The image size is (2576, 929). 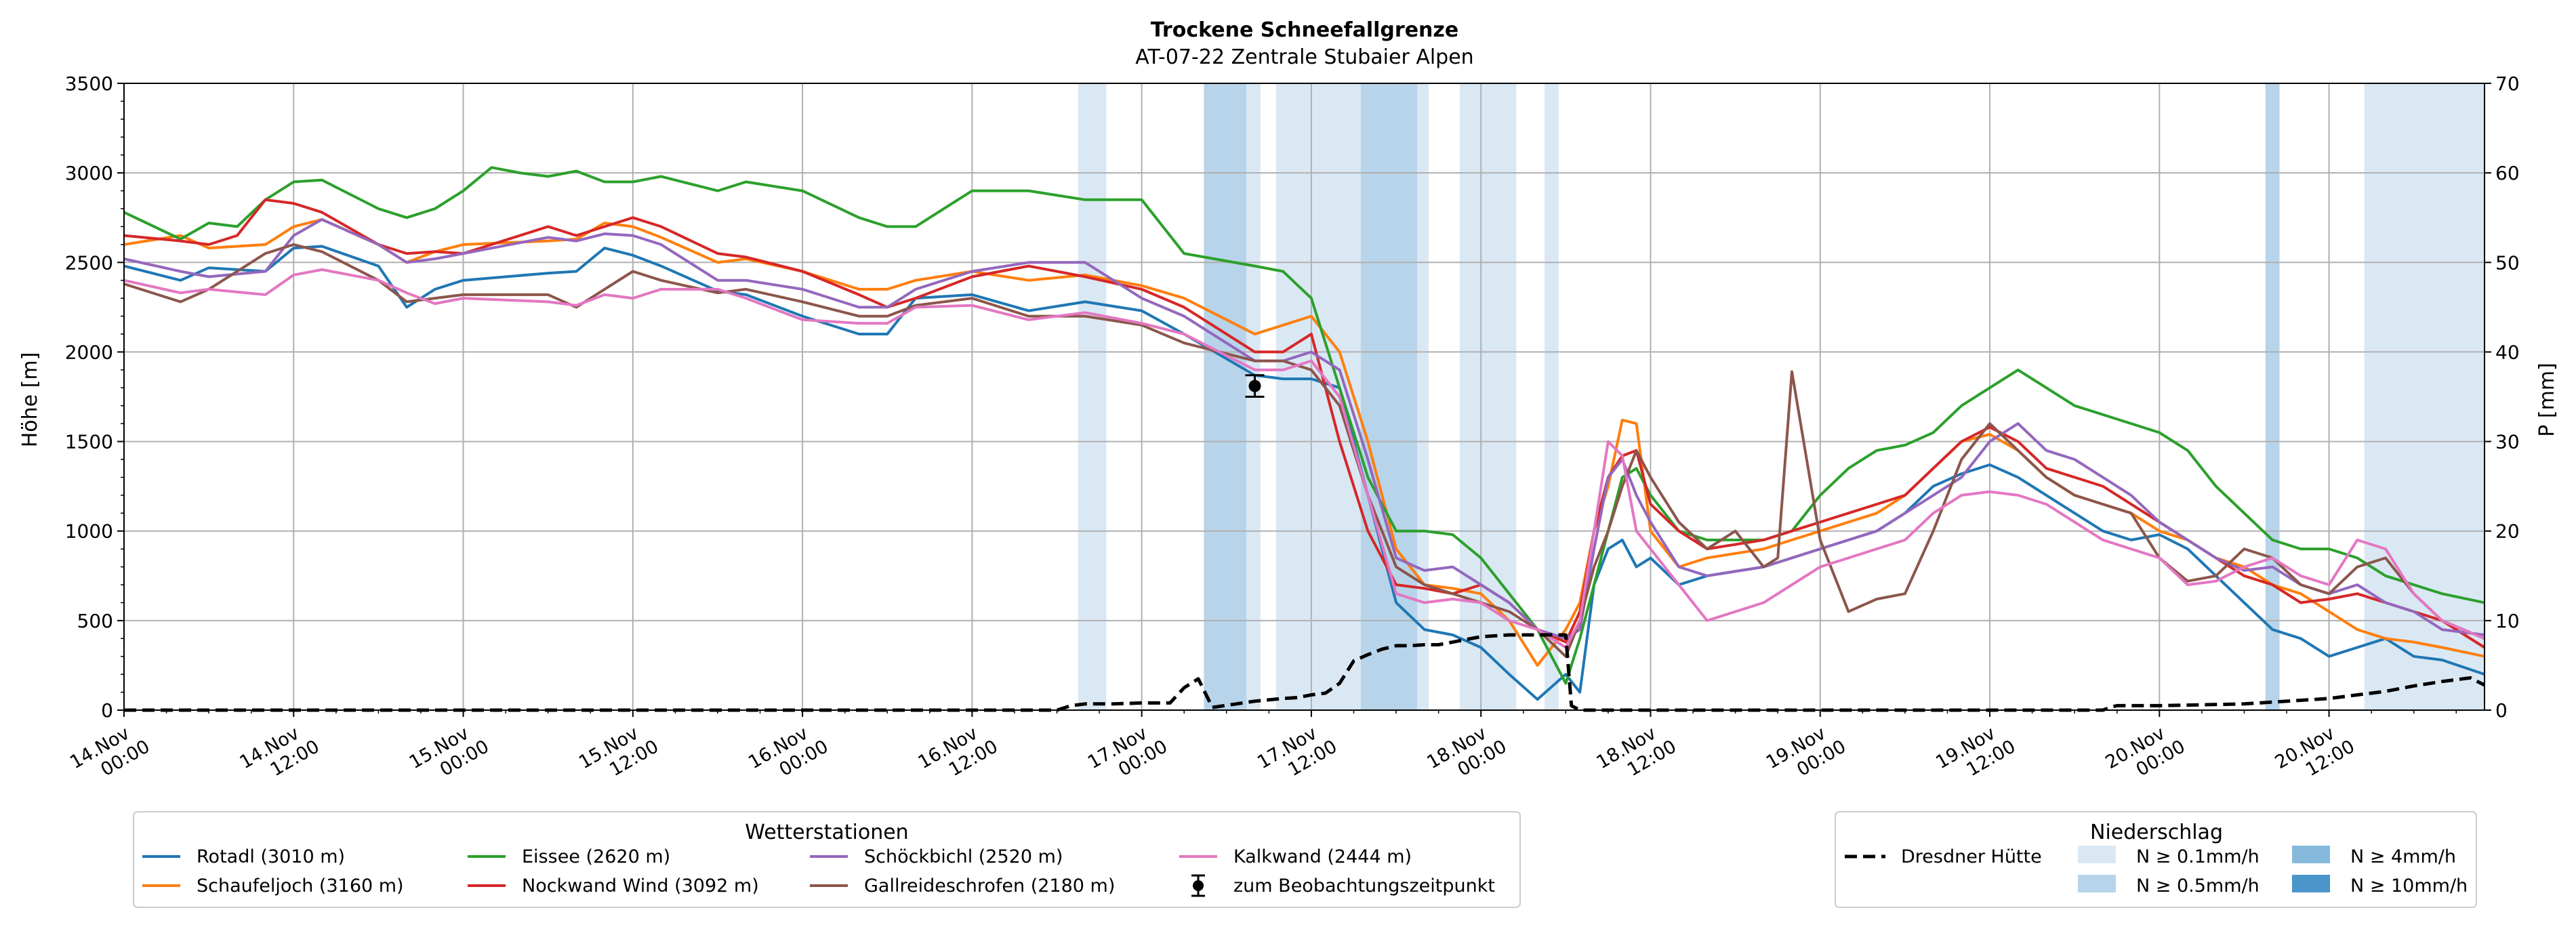 I want to click on station-legend-title: Wetterstationen, so click(x=827, y=832).